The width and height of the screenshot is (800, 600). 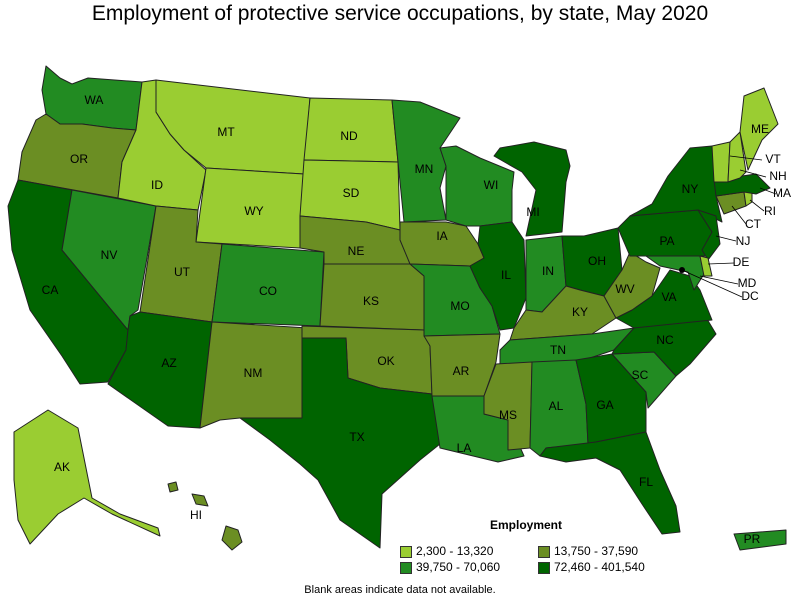 What do you see at coordinates (746, 158) in the screenshot?
I see `leader-vt` at bounding box center [746, 158].